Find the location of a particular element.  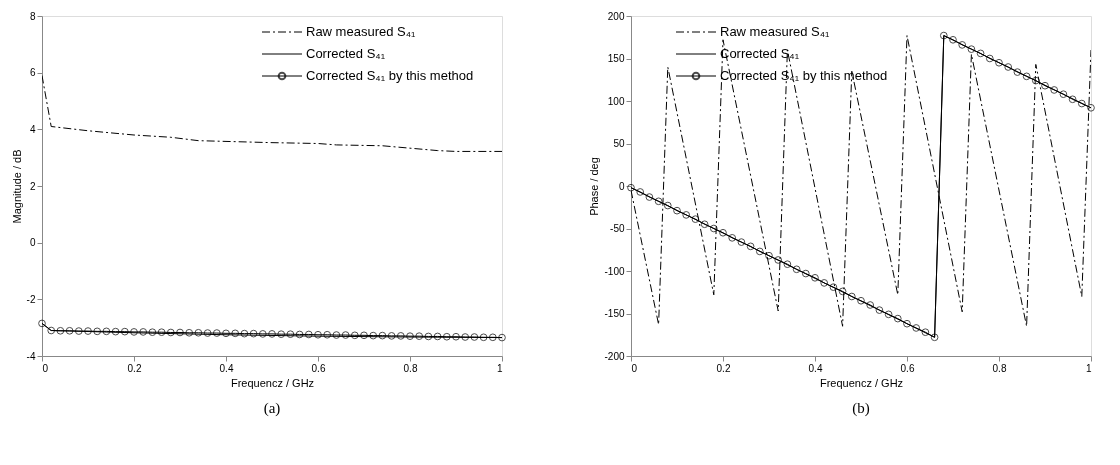

y-tick-label: 6 is located at coordinates (32, 73).